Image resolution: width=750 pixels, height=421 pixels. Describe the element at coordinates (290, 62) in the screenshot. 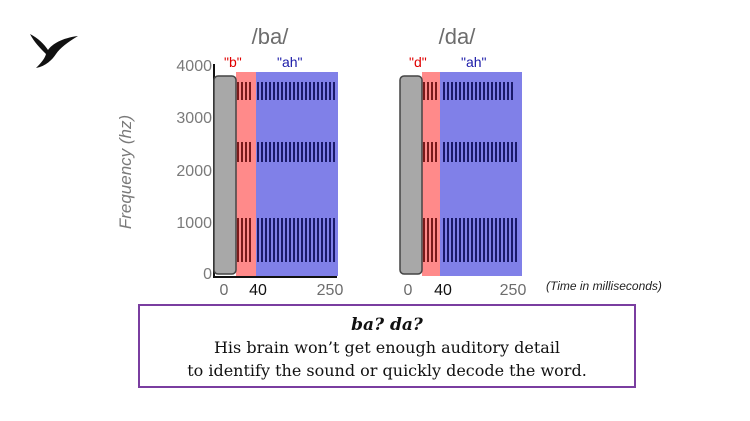

I see `ah-vowel-label-1: "ah"` at that location.